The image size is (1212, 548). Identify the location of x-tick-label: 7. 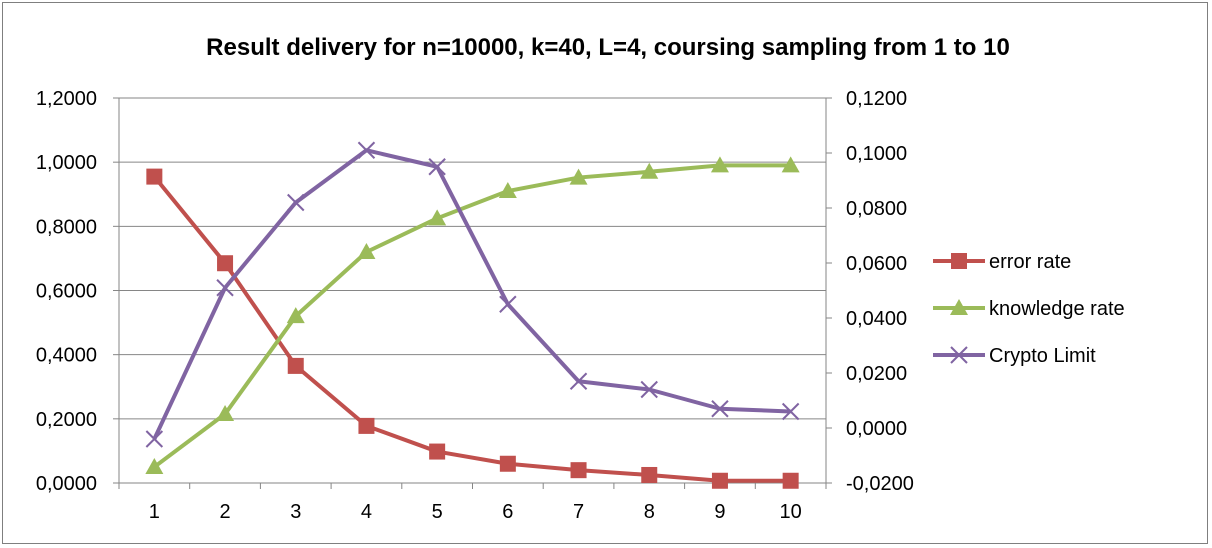
(578, 512).